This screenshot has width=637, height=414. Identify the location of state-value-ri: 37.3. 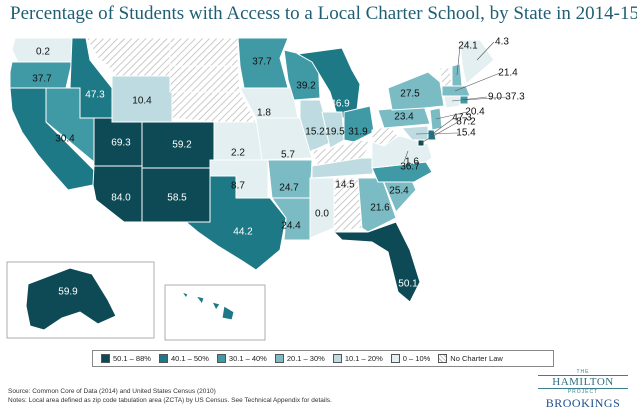
(515, 97).